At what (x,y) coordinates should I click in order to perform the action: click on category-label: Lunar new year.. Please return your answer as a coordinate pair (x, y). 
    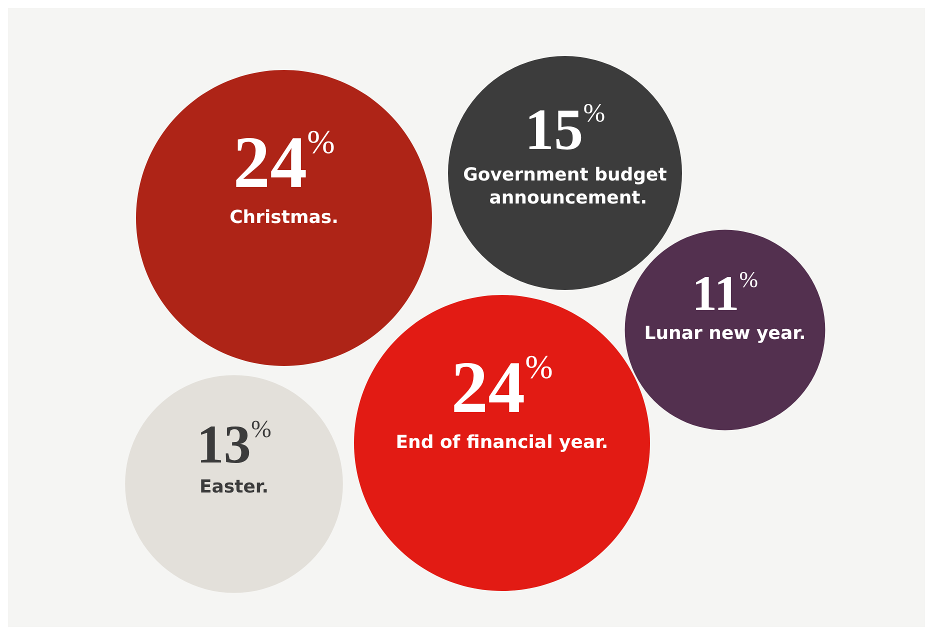
    Looking at the image, I should click on (725, 333).